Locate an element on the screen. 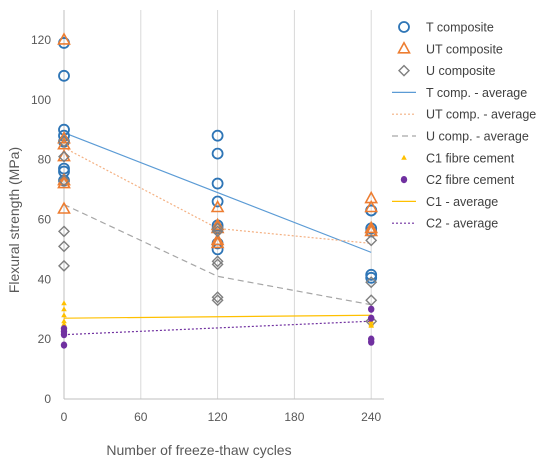 The image size is (550, 463). legend-item: UT composite is located at coordinates (450, 48).